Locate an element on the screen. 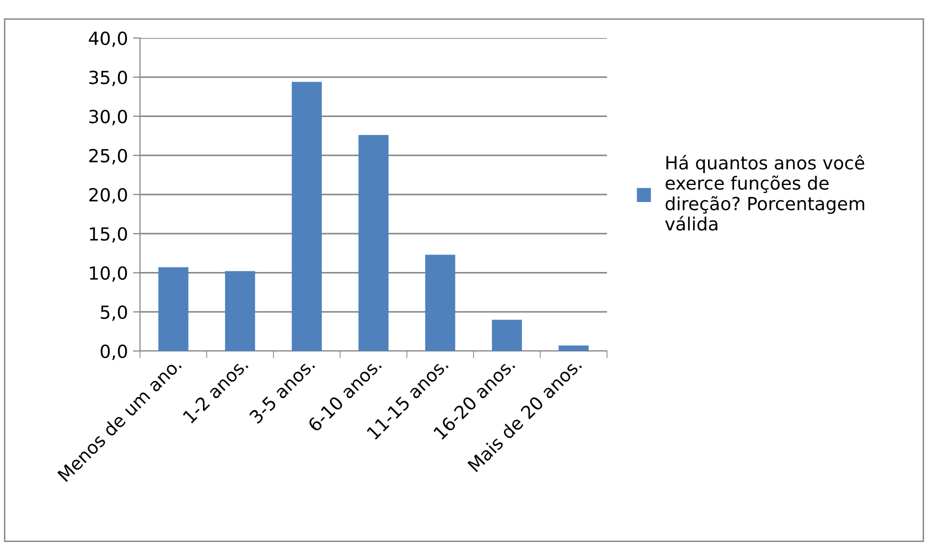  y-tick-label: 15,0 is located at coordinates (108, 235).